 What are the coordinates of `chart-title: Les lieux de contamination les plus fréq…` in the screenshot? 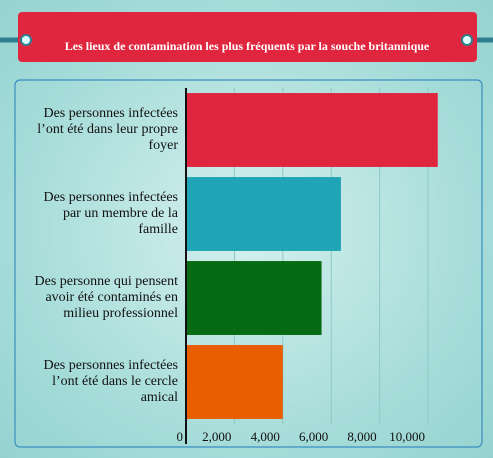 It's located at (247, 46).